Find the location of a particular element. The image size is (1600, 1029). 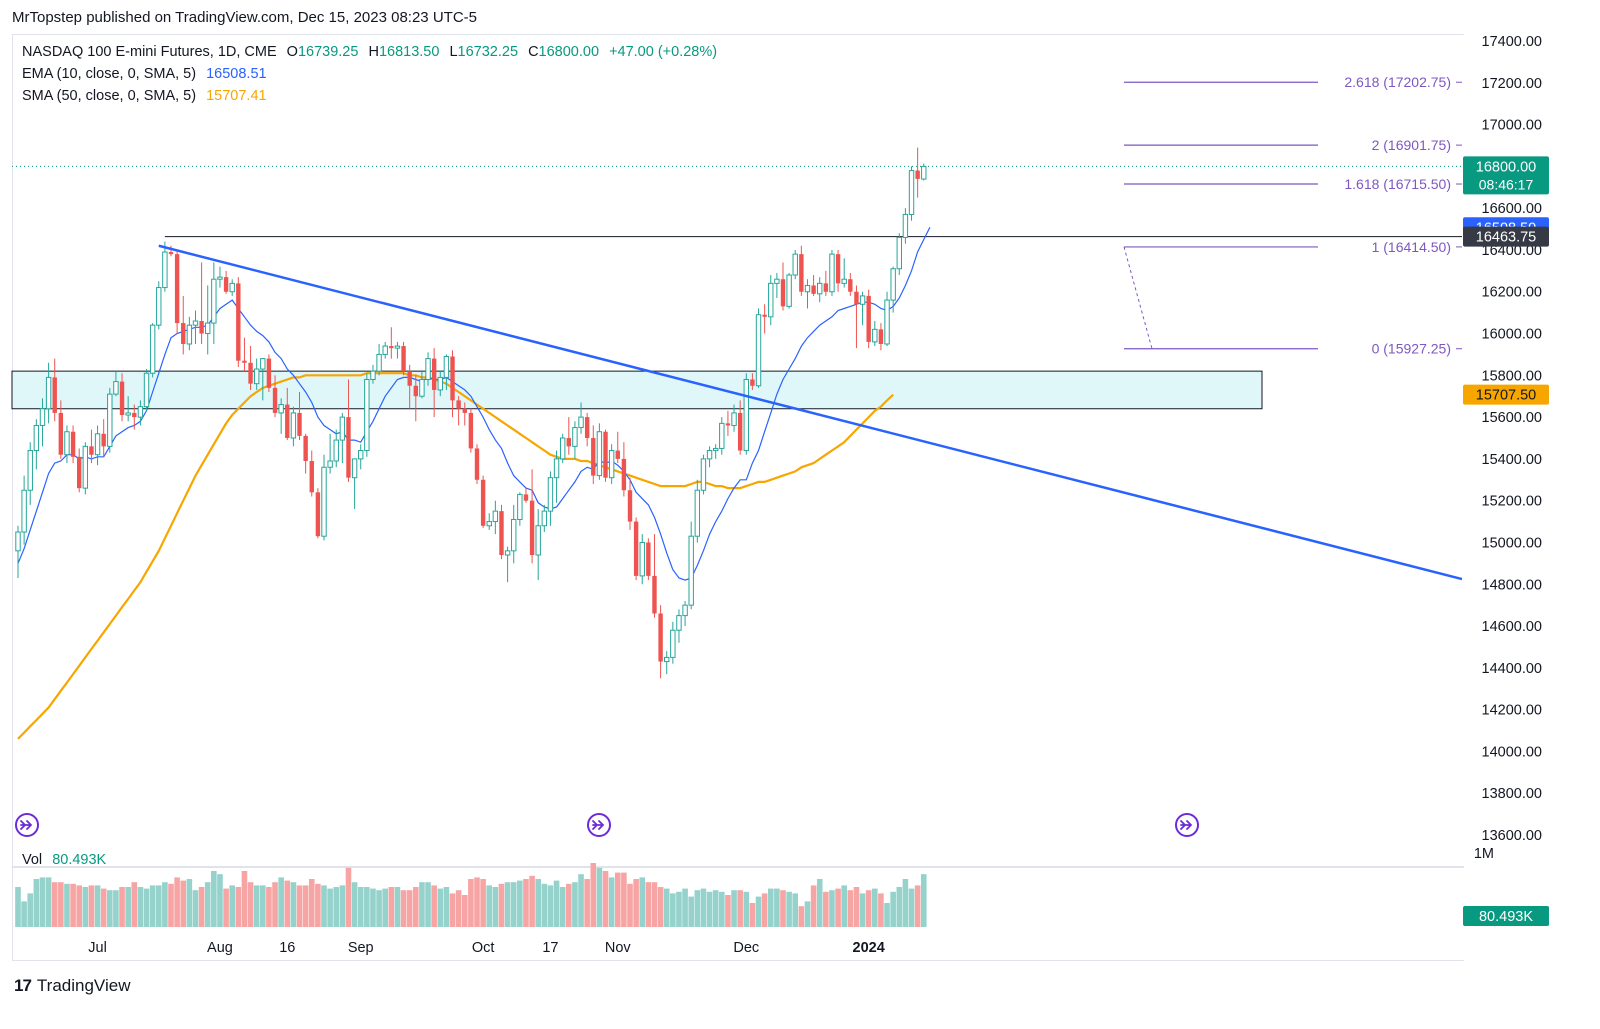

tradingview-logo: 17 TradingView is located at coordinates (72, 986).